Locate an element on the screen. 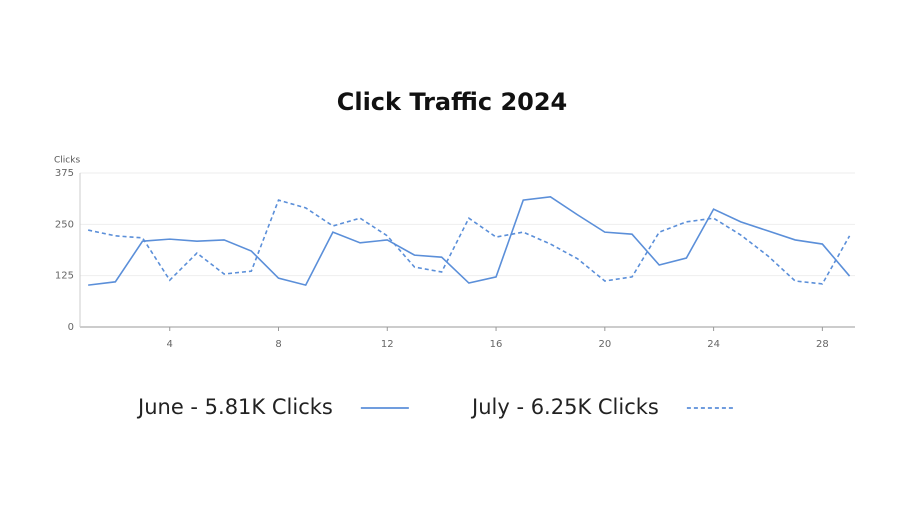  series-line is located at coordinates (469, 242).